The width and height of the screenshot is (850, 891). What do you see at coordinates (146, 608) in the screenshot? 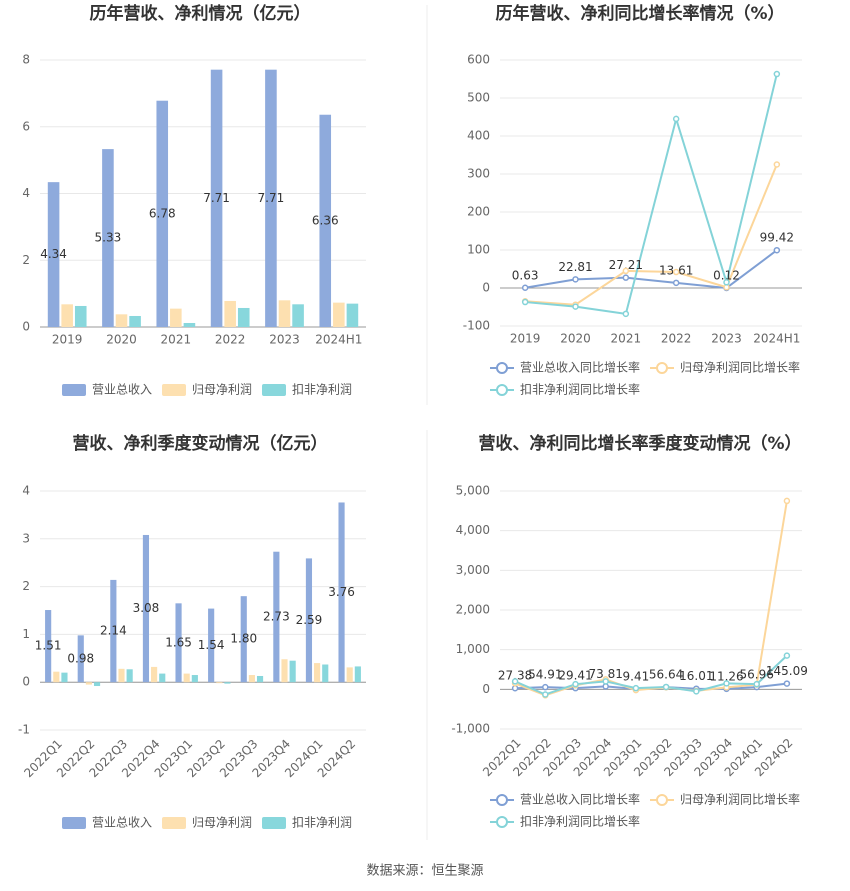
I see `value-label: 3.08` at bounding box center [146, 608].